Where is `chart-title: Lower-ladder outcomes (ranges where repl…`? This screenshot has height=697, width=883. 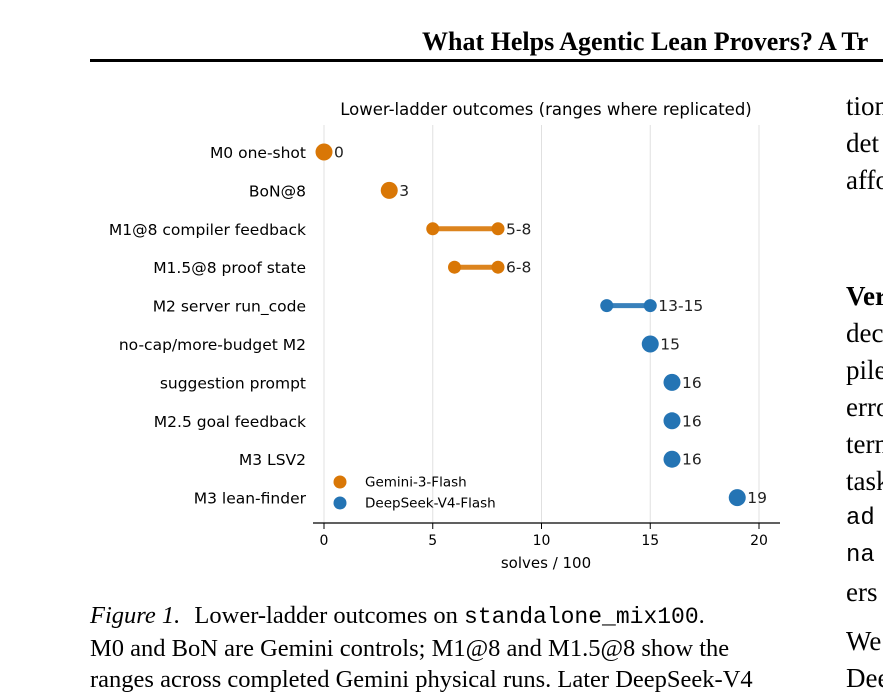 chart-title: Lower-ladder outcomes (ranges where repl… is located at coordinates (546, 109).